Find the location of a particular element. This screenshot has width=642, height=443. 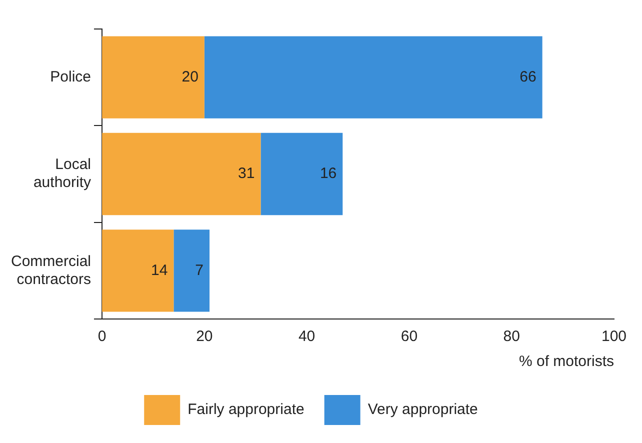

data-label: 14 is located at coordinates (159, 270).